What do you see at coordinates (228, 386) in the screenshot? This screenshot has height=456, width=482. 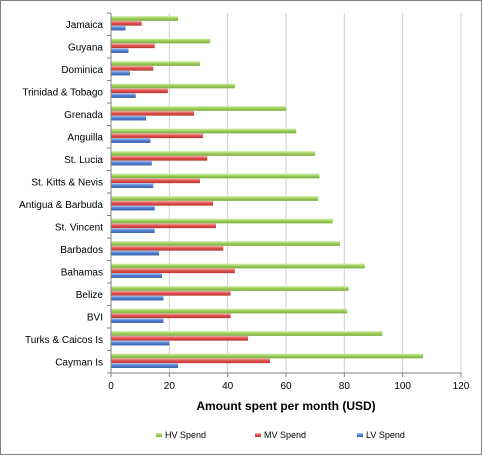 I see `x-tick-label: 40` at bounding box center [228, 386].